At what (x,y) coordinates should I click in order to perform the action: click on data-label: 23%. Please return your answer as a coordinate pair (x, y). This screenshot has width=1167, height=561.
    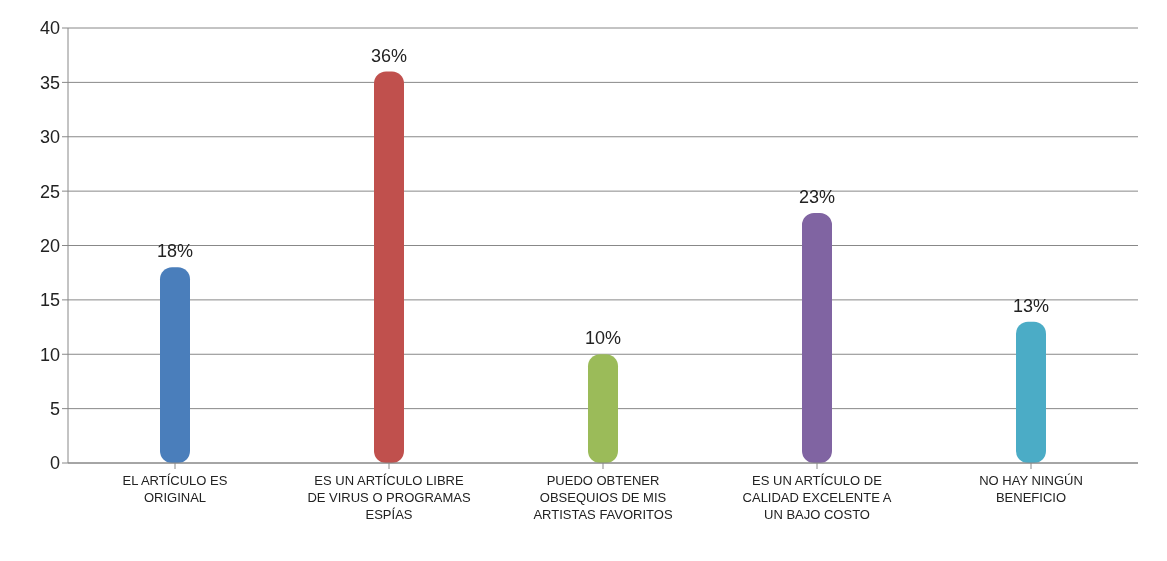
    Looking at the image, I should click on (817, 196).